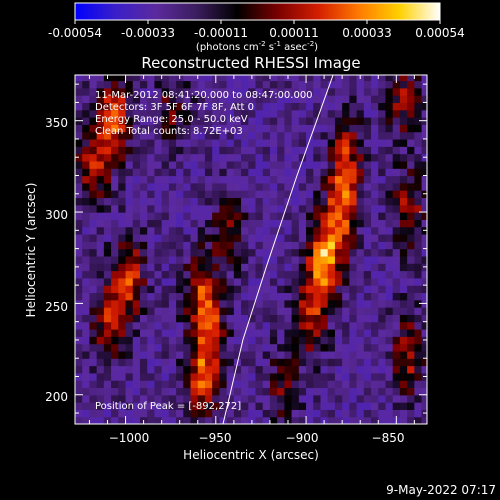 Image resolution: width=500 pixels, height=500 pixels. Describe the element at coordinates (174, 107) in the screenshot. I see `annotation-detectors: Detectors: 3F 5F 6F 7F 8F, Att 0` at that location.